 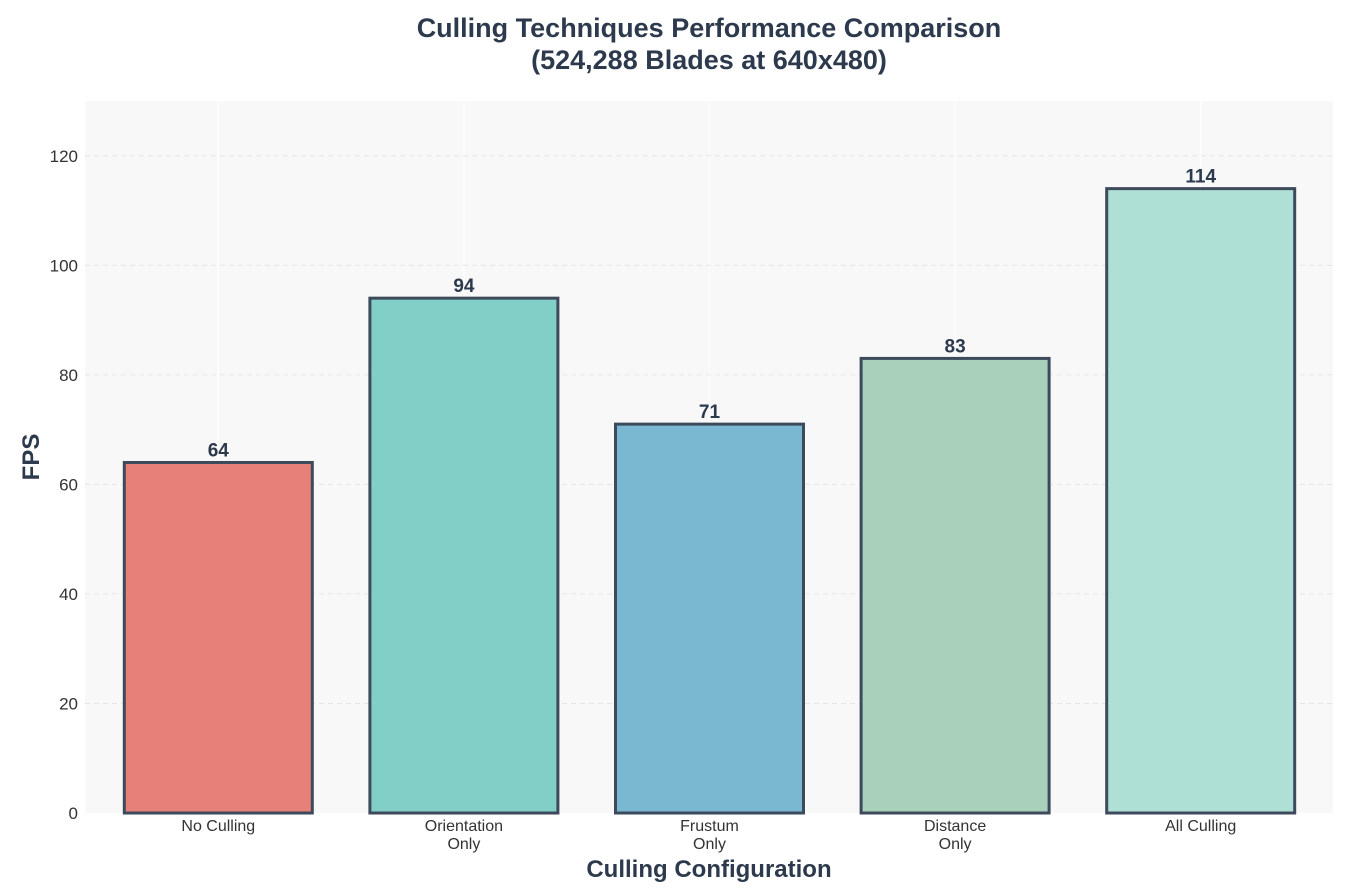 What do you see at coordinates (31, 457) in the screenshot?
I see `y-axis-label: FPS` at bounding box center [31, 457].